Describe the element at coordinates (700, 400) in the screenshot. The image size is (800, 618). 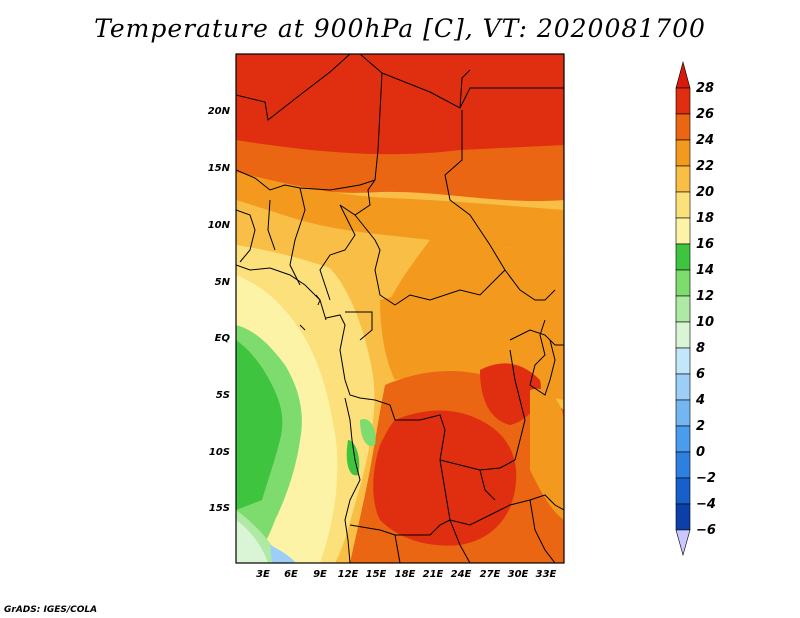
I see `colorbar-tick-label: 4` at that location.